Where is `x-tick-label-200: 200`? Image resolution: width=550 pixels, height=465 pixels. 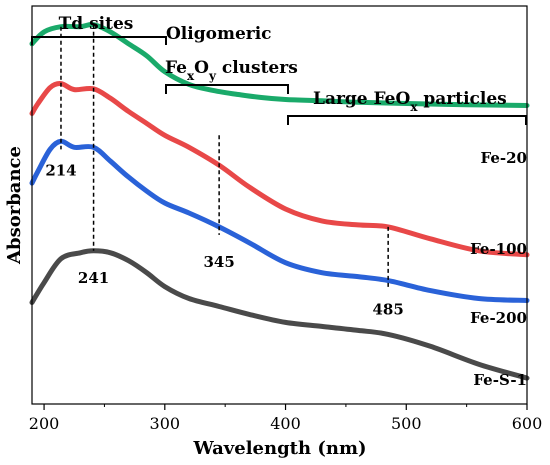
x-tick-label-200: 200 is located at coordinates (44, 423).